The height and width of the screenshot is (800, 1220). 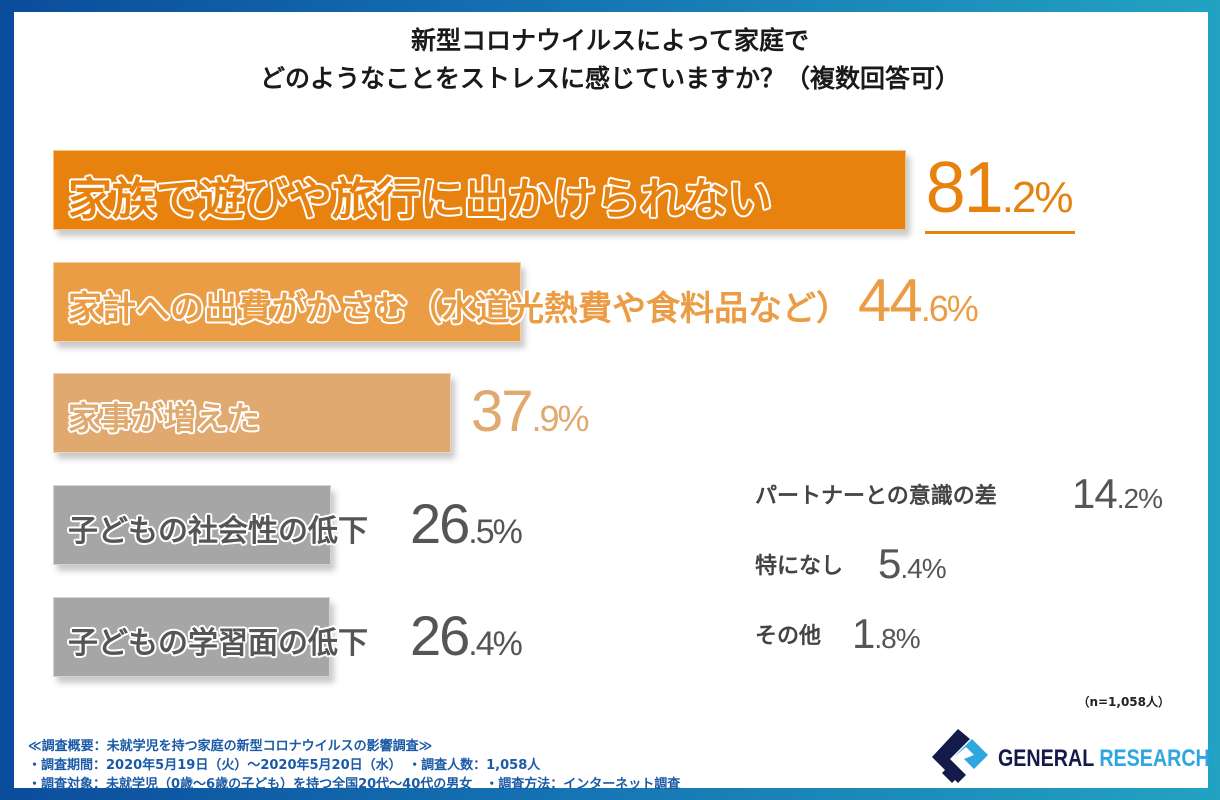 I want to click on value-label-4-decimal: .5%, so click(x=495, y=532).